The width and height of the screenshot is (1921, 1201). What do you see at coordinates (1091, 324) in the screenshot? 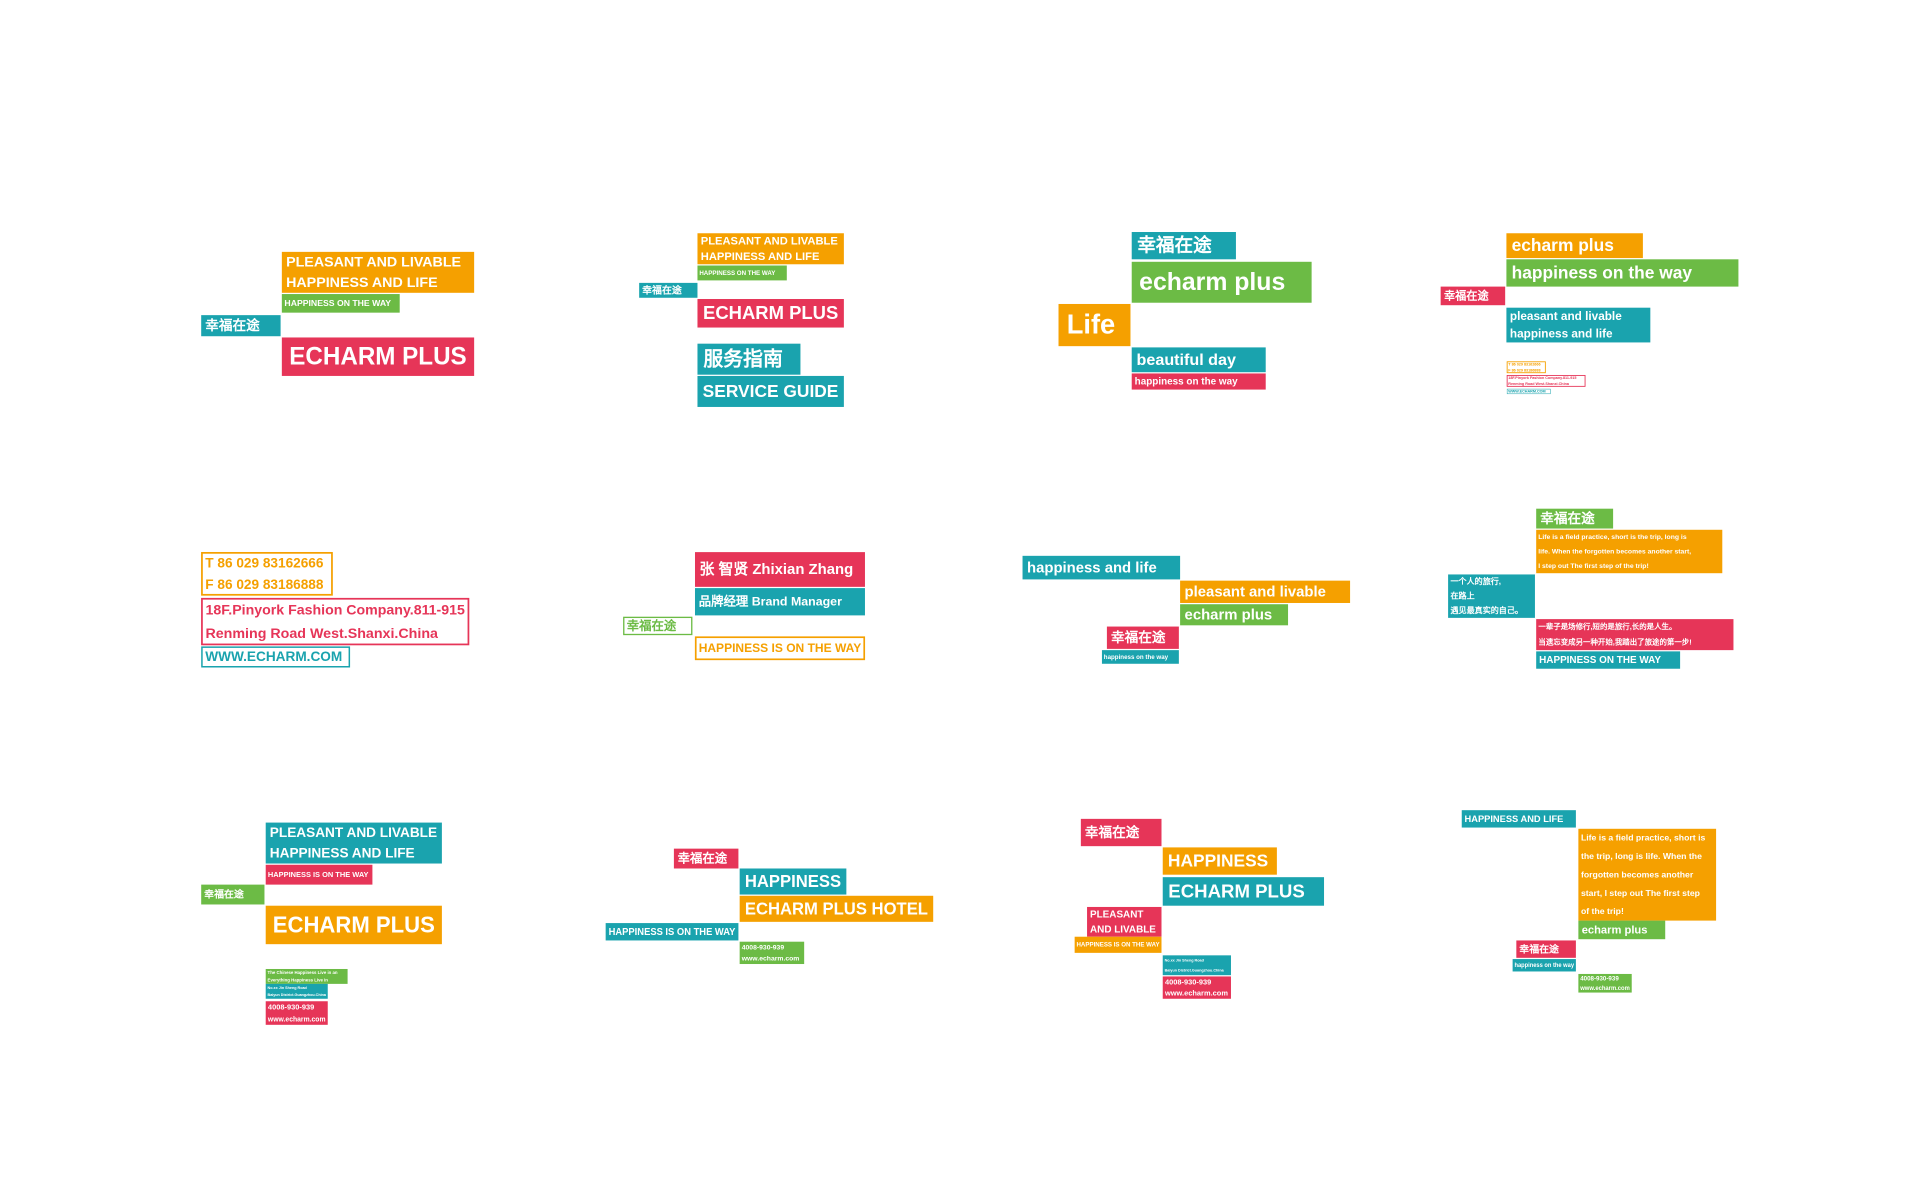
I see `label-text: Life` at bounding box center [1091, 324].